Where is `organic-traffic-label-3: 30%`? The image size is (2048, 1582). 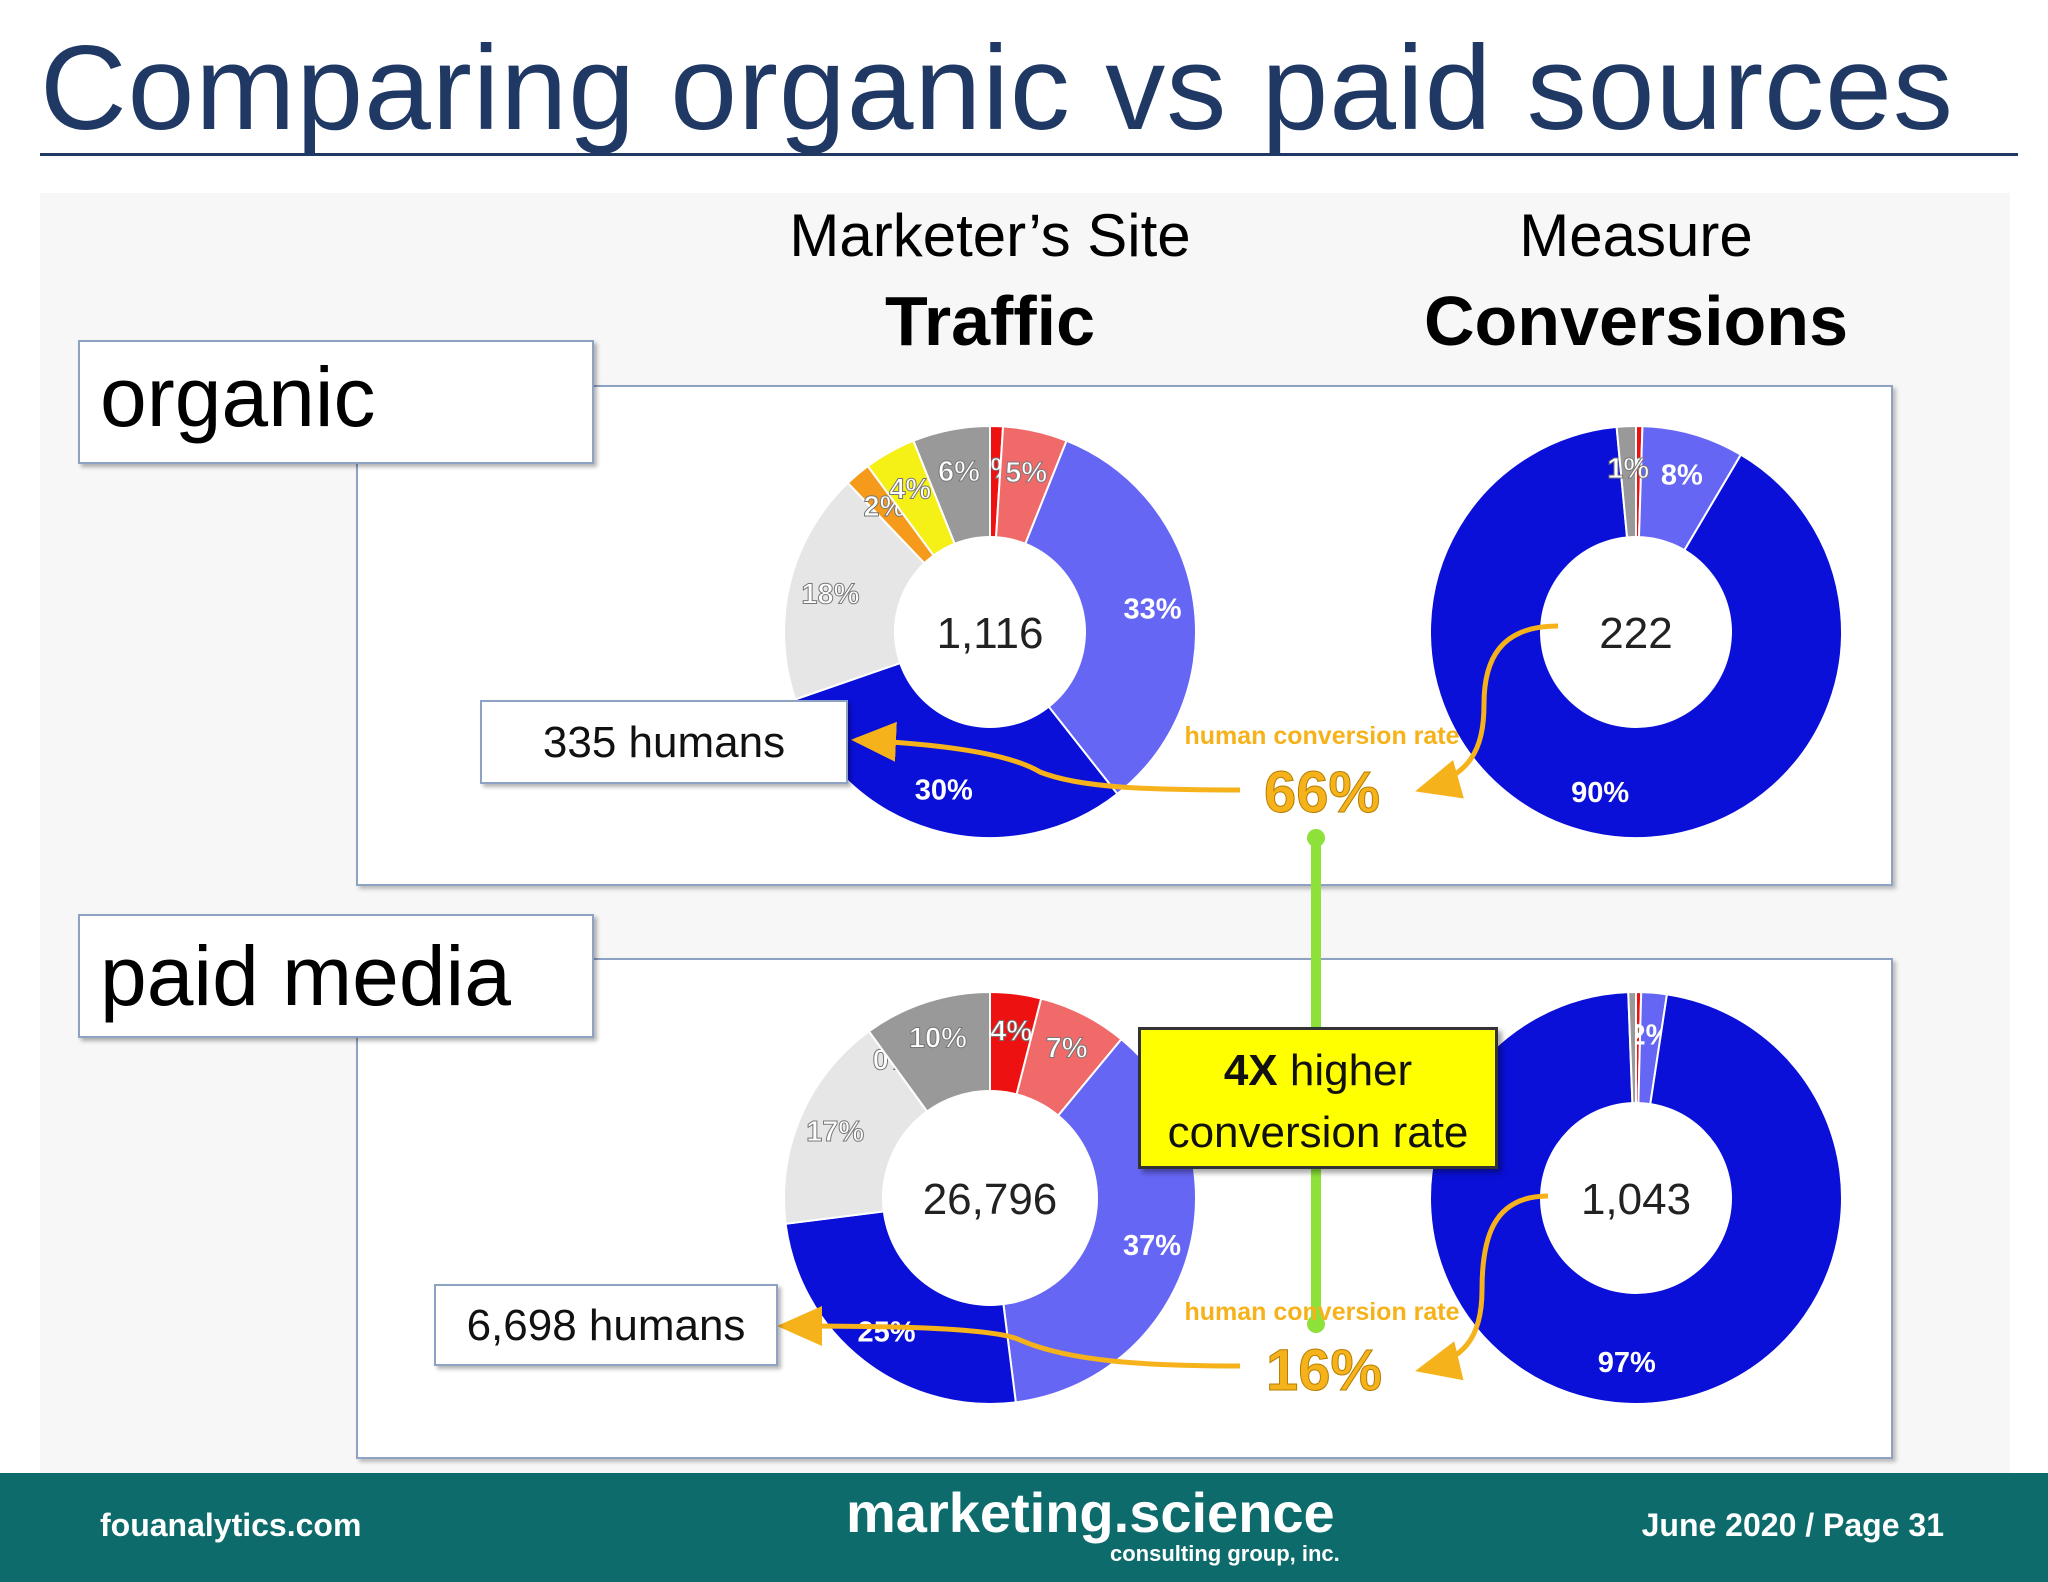 organic-traffic-label-3: 30% is located at coordinates (944, 791).